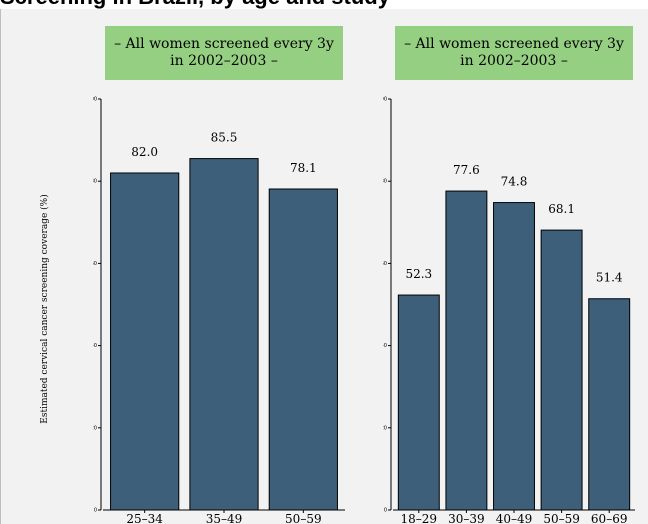 The width and height of the screenshot is (648, 524). Describe the element at coordinates (144, 152) in the screenshot. I see `bar-value-label: 82.0` at that location.